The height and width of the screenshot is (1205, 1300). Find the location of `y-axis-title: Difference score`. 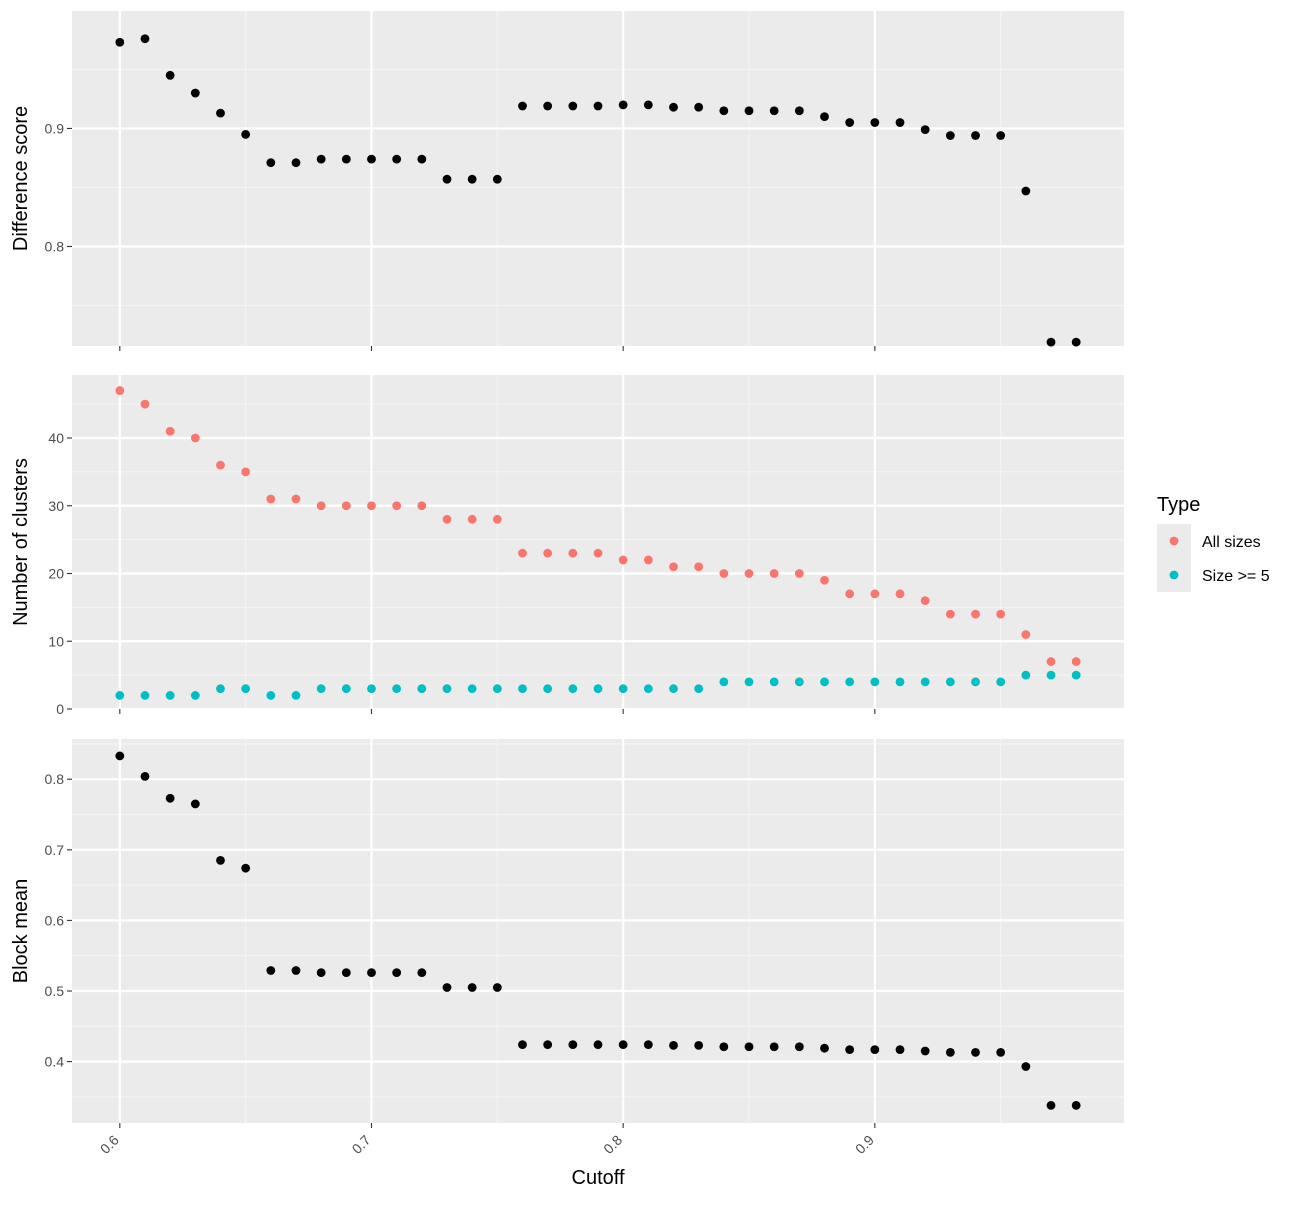

y-axis-title: Difference score is located at coordinates (21, 178).